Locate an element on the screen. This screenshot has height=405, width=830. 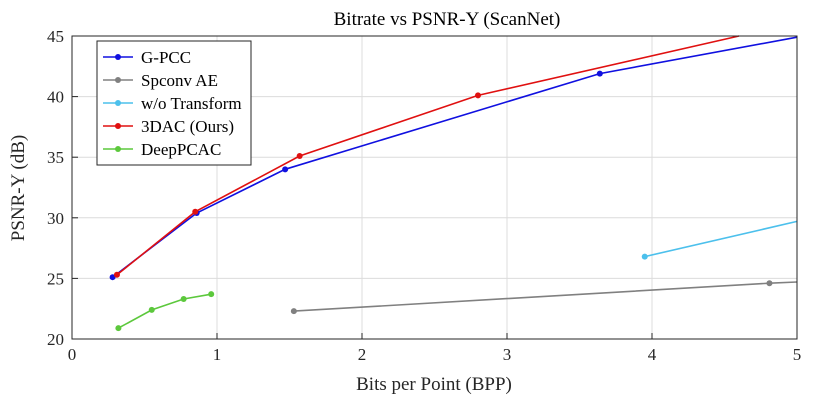
series-spconv-ae is located at coordinates (544, 297).